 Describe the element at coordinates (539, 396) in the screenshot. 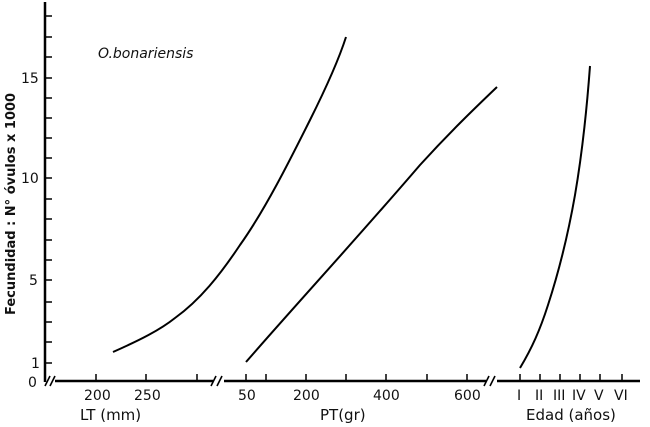

I see `age-tick-II: II` at that location.